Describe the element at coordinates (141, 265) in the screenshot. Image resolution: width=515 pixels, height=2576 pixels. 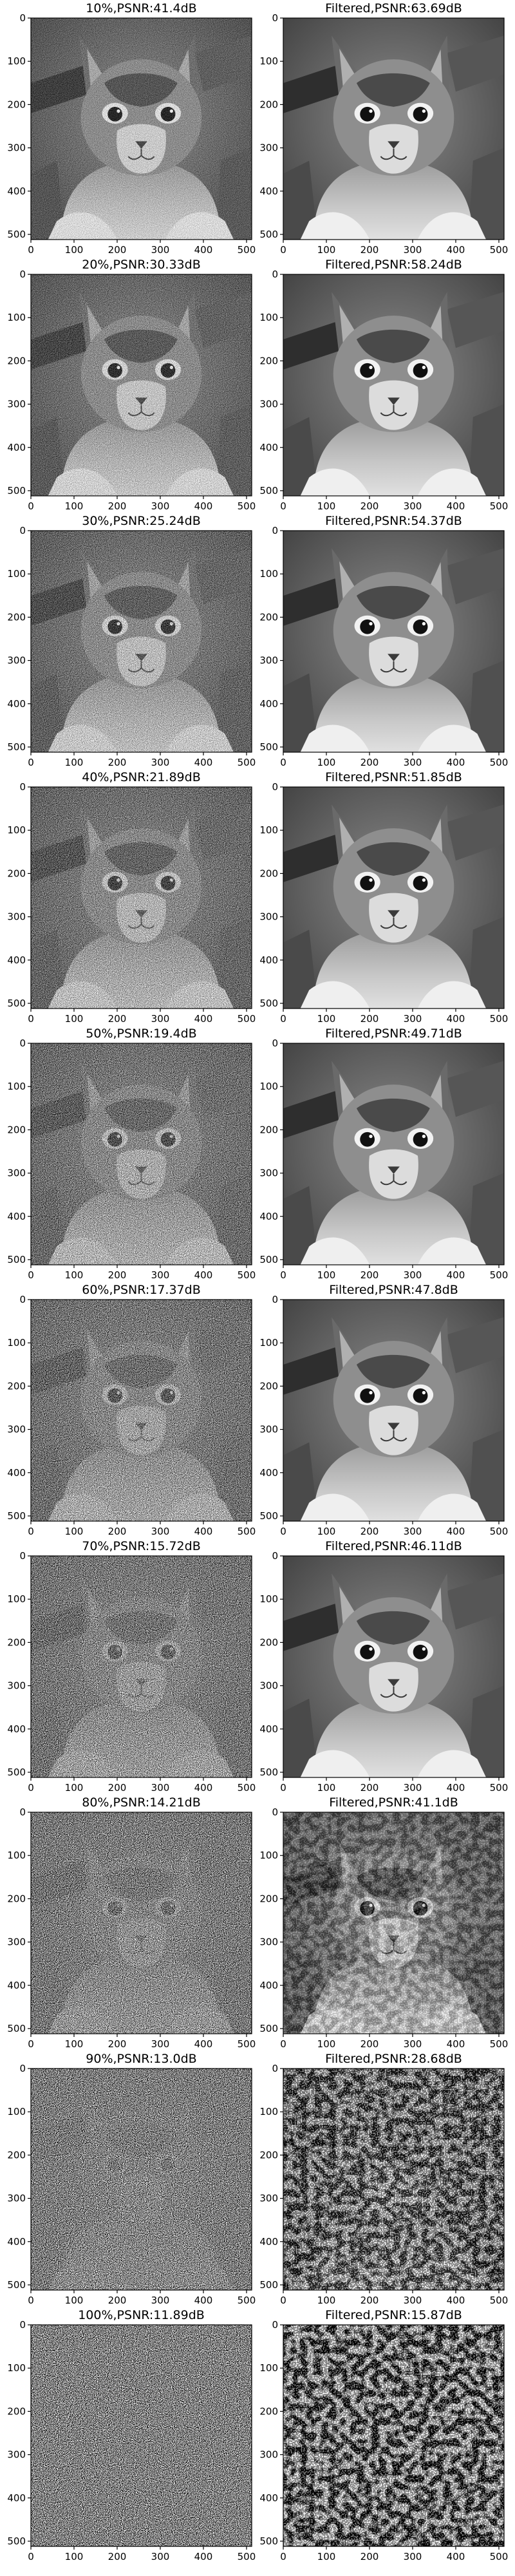
I see `panel-title: 20%,PSNR:30.33dB` at that location.